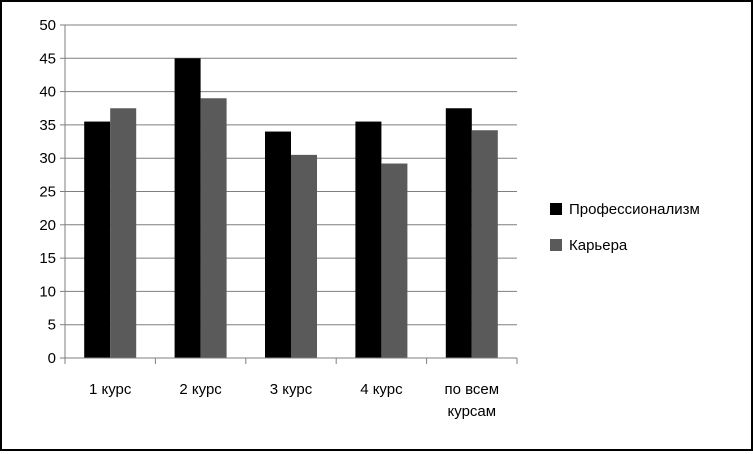 This screenshot has width=753, height=454. I want to click on y-tick-labels: 0 5 10 15 20 25 30 35 40 45 50, so click(47, 192).